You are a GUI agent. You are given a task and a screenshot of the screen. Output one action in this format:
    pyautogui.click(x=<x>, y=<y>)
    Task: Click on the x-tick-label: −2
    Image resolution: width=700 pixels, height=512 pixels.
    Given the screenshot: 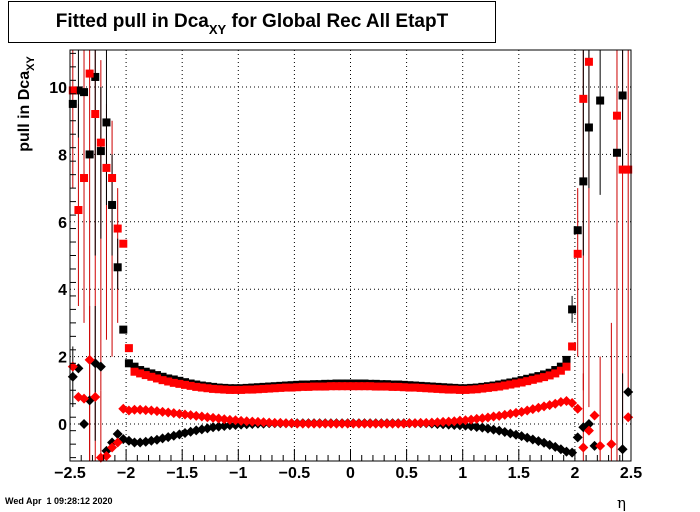 What is the action you would take?
    pyautogui.click(x=126, y=473)
    